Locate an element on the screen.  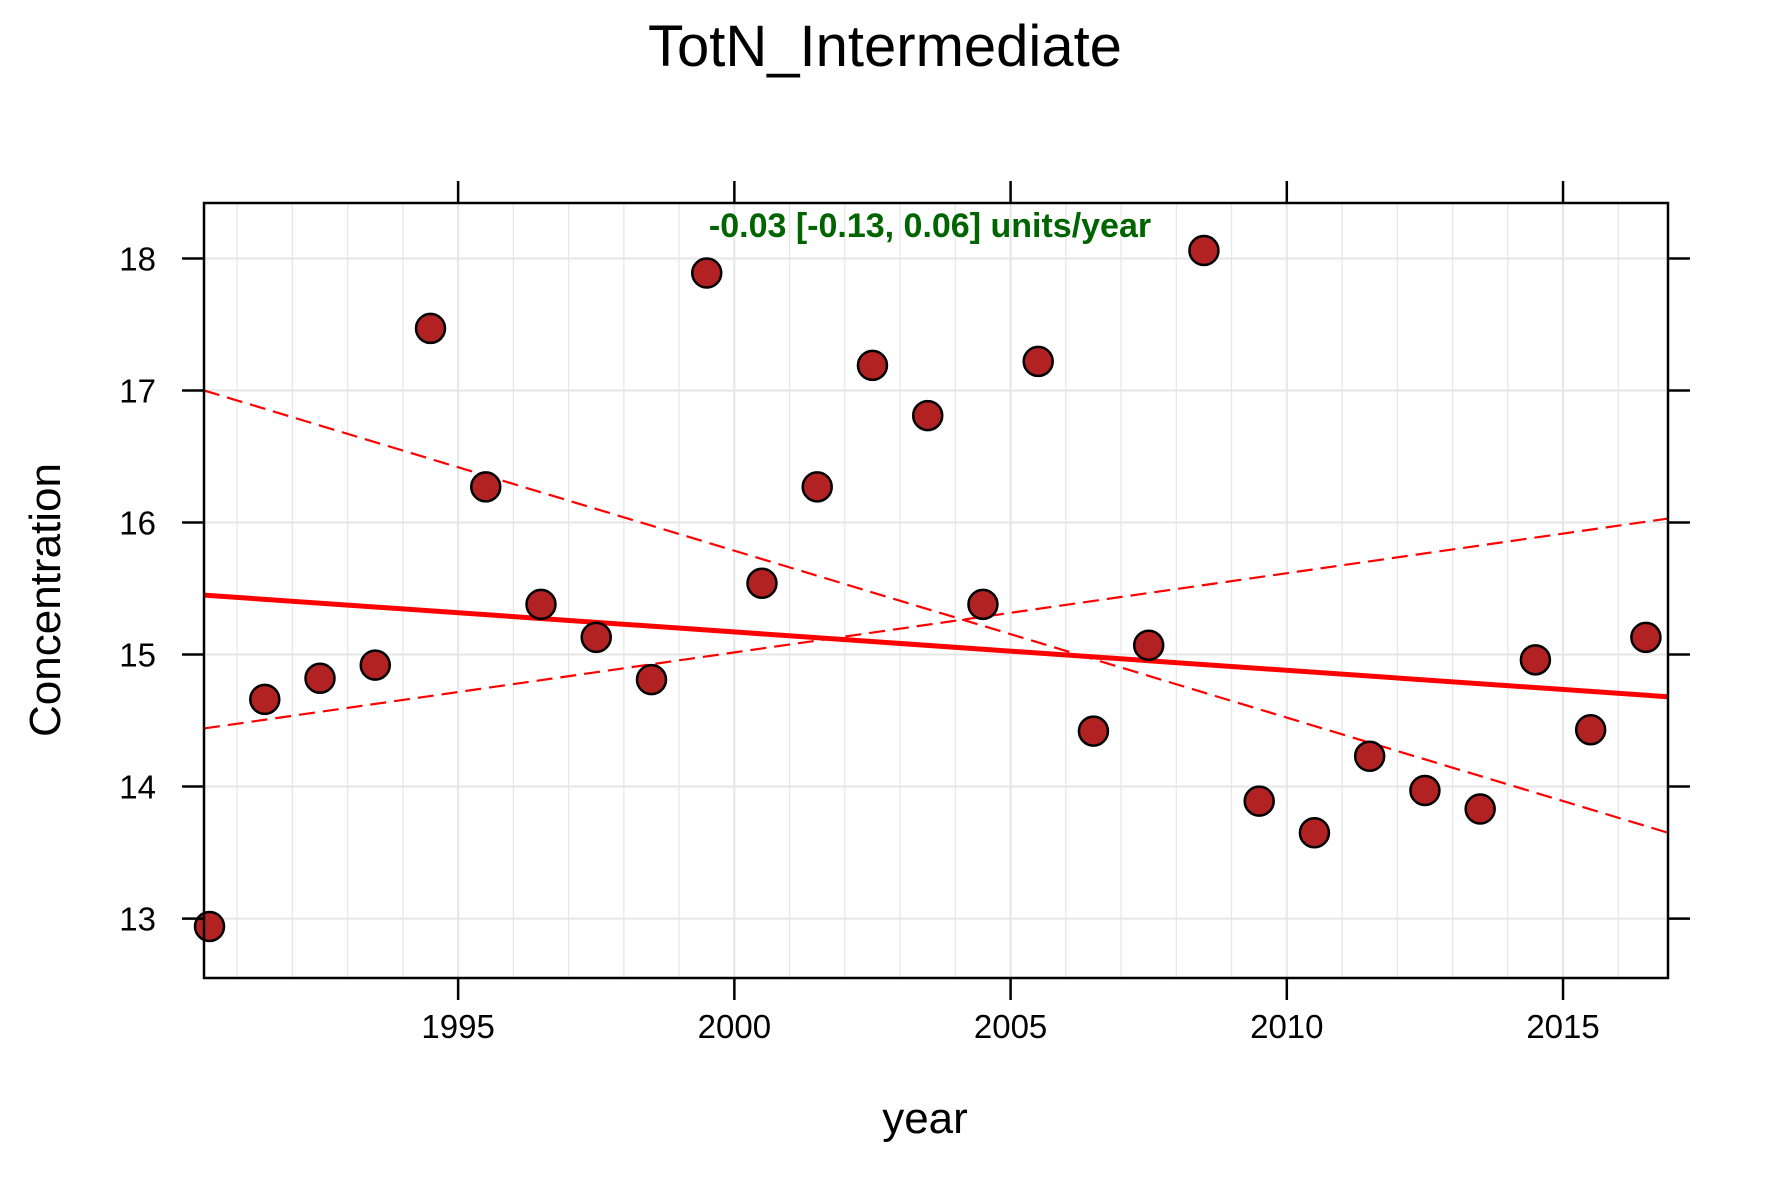
x-tick-label: 1995 is located at coordinates (457, 1026).